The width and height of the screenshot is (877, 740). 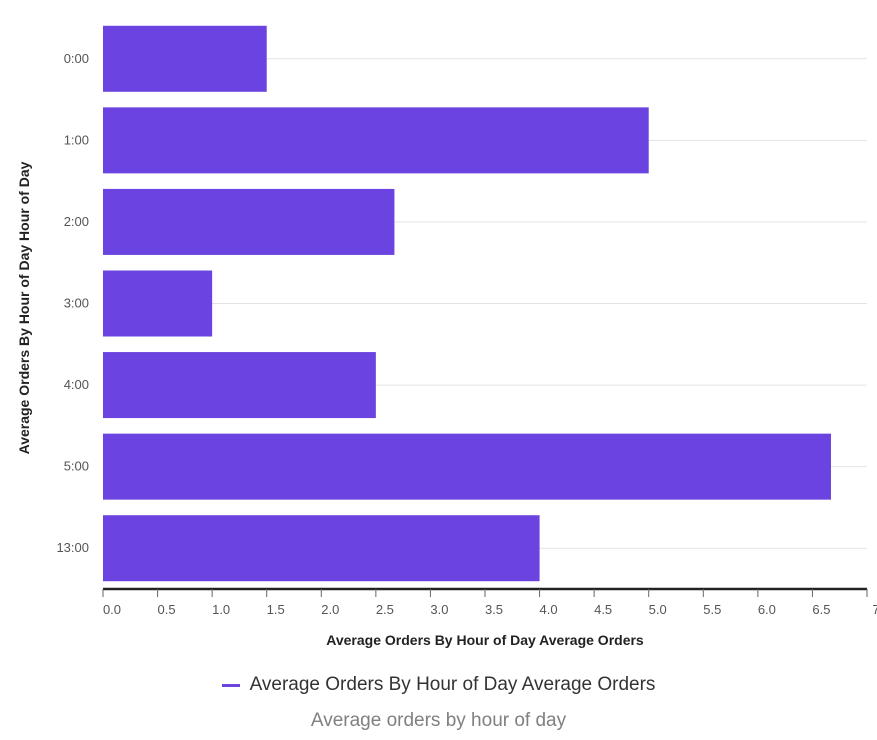 I want to click on y-tick-label: 3:00, so click(x=76, y=303).